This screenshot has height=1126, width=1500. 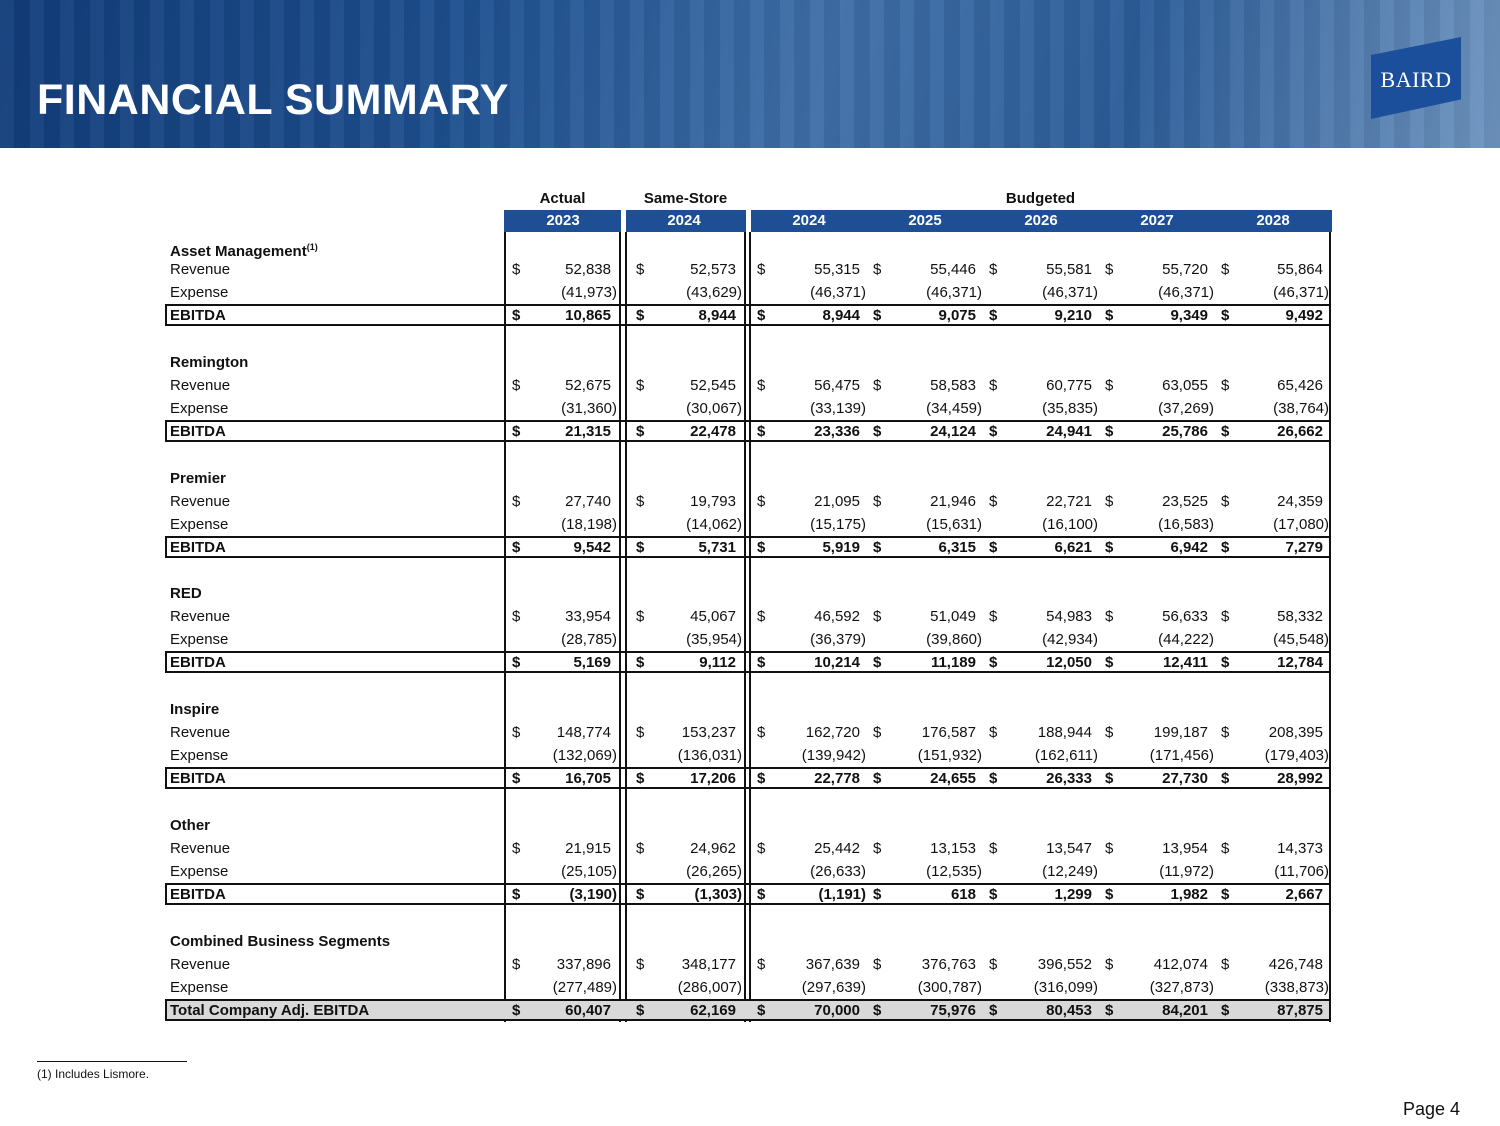 What do you see at coordinates (1300, 431) in the screenshot?
I see `value-cell: 26,662` at bounding box center [1300, 431].